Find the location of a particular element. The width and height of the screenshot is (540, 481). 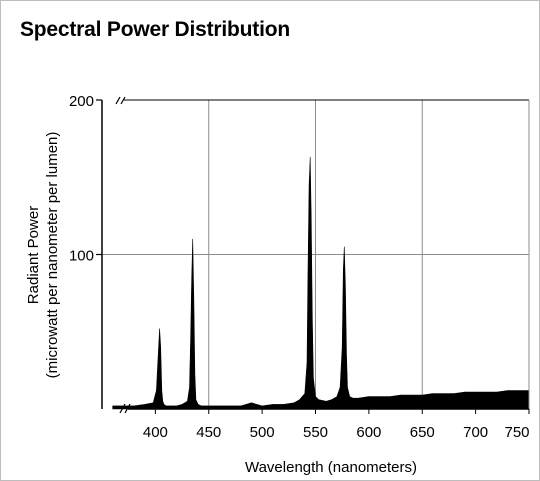

chart-title: Spectral Power Distribution is located at coordinates (155, 29).